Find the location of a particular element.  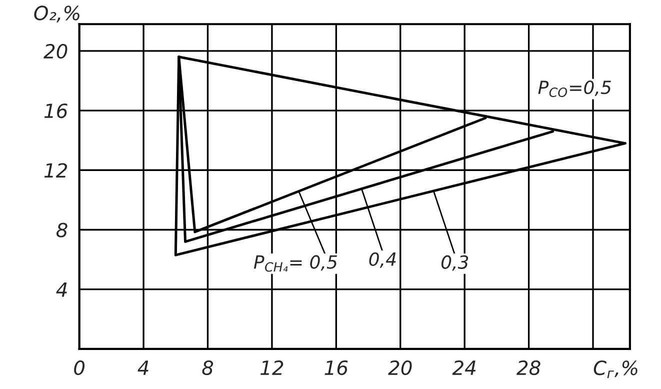

annotation: 0,3 is located at coordinates (454, 263).